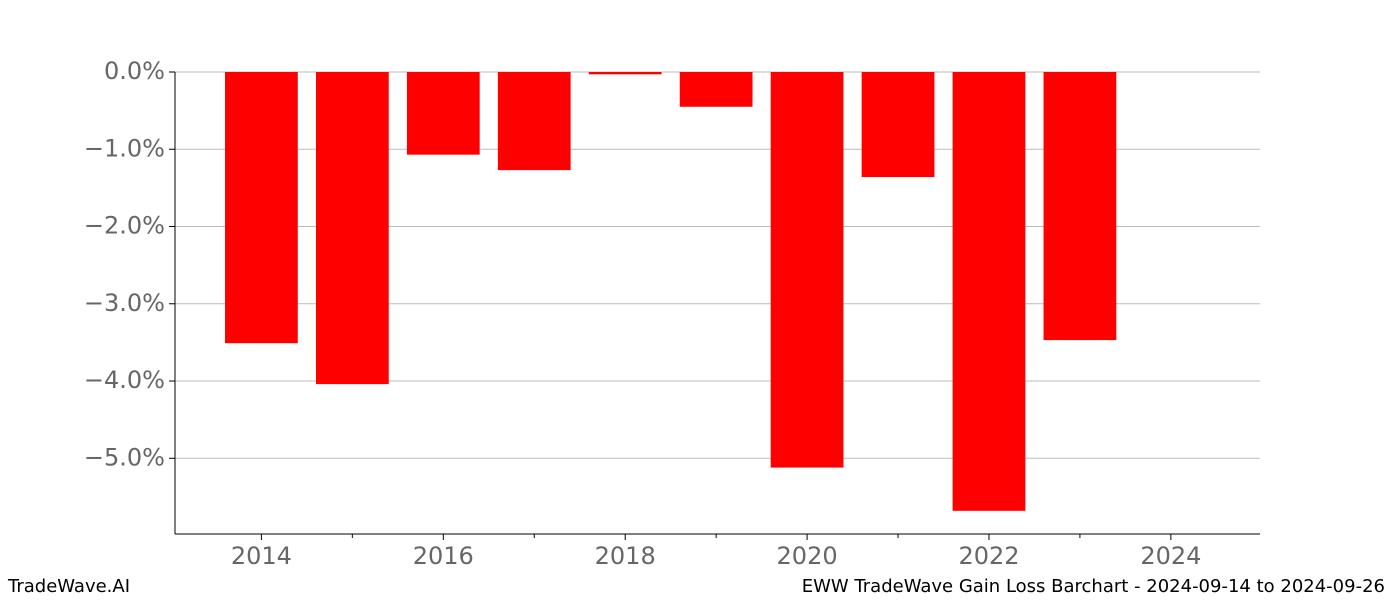 The image size is (1400, 600). What do you see at coordinates (124, 303) in the screenshot?
I see `y-tick-label: −3.0%` at bounding box center [124, 303].